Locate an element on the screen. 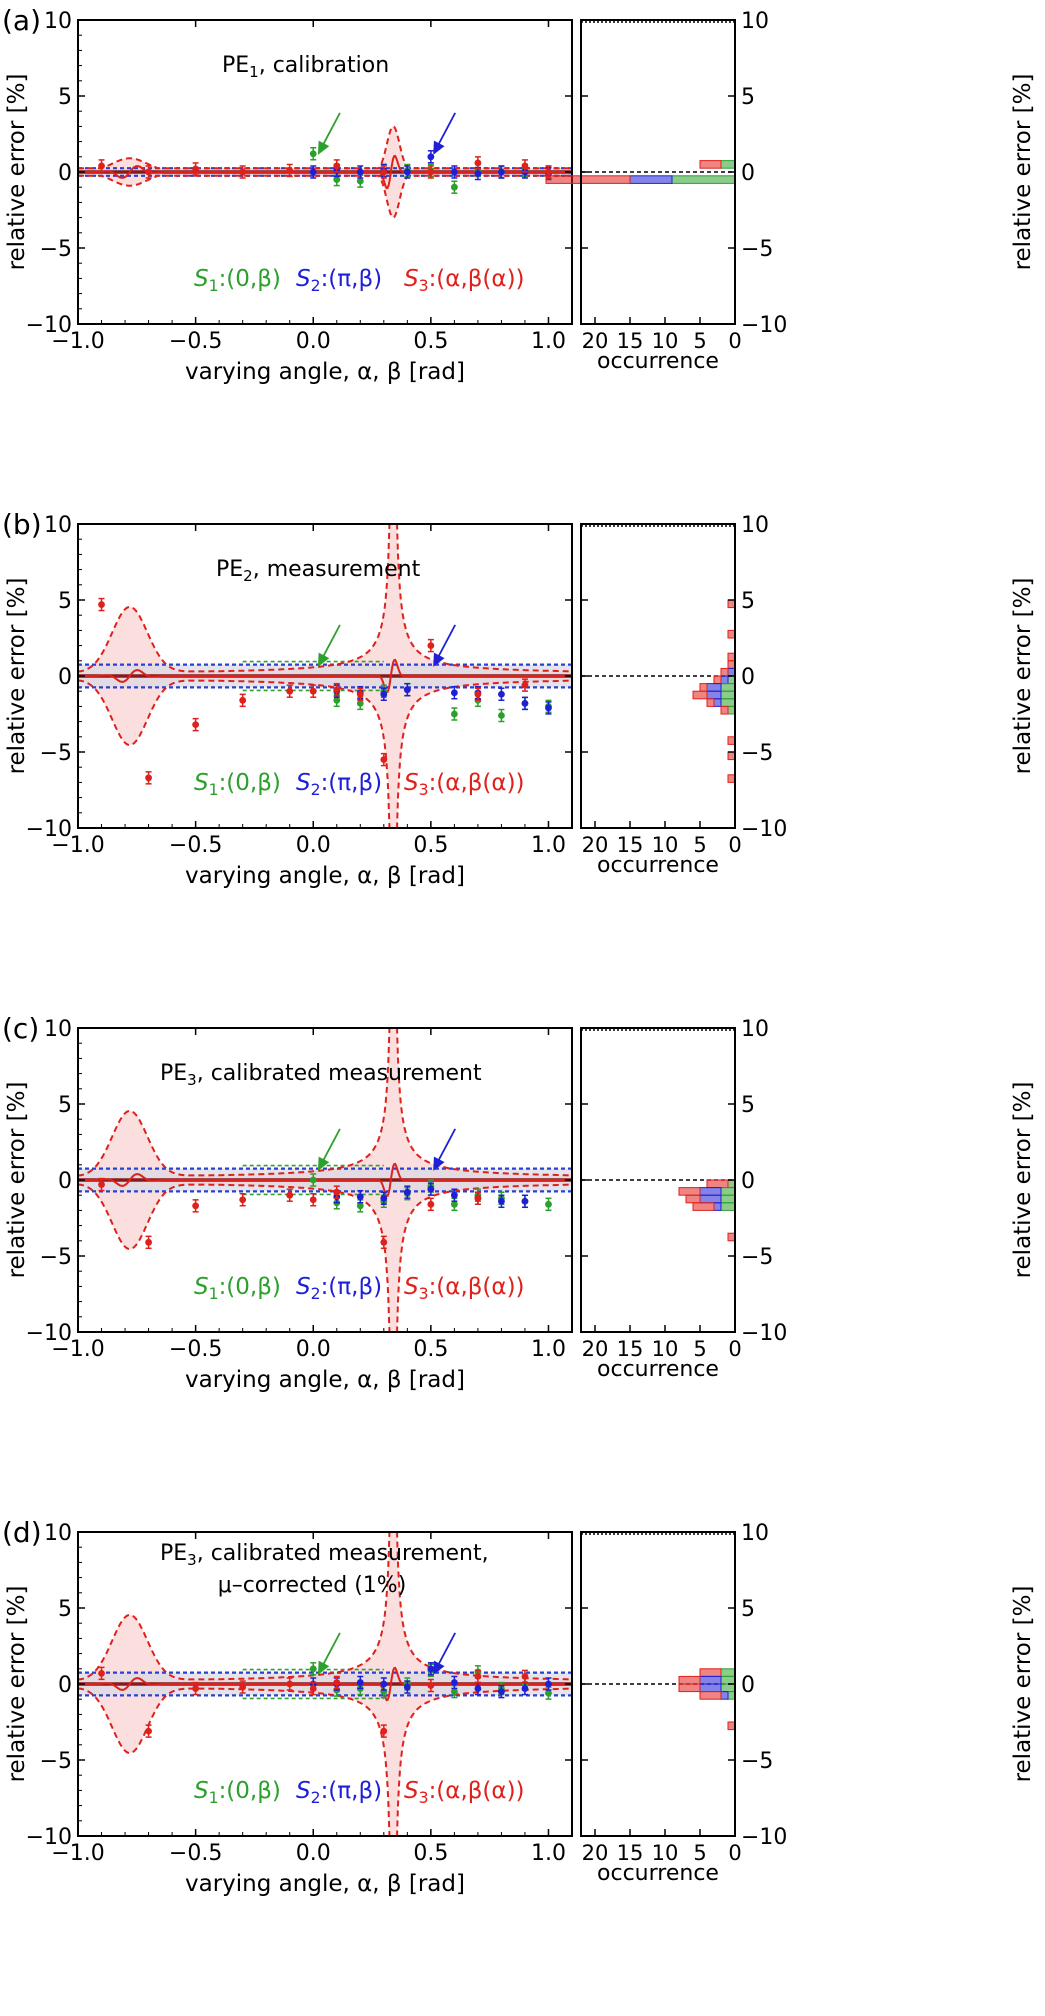  hist-y-tick-label: 0 is located at coordinates (748, 677).